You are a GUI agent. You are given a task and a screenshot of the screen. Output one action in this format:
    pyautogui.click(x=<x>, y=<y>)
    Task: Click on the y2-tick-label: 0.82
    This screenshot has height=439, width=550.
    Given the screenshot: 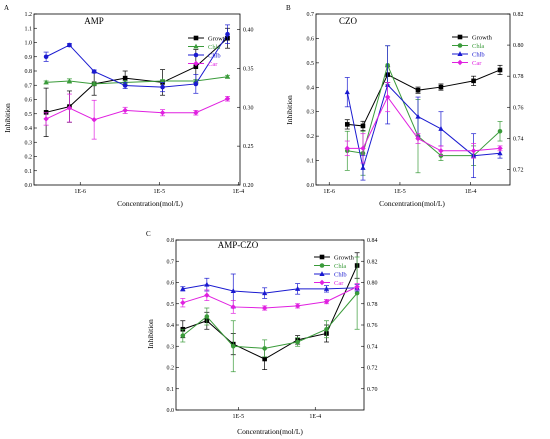 What is the action you would take?
    pyautogui.click(x=372, y=262)
    